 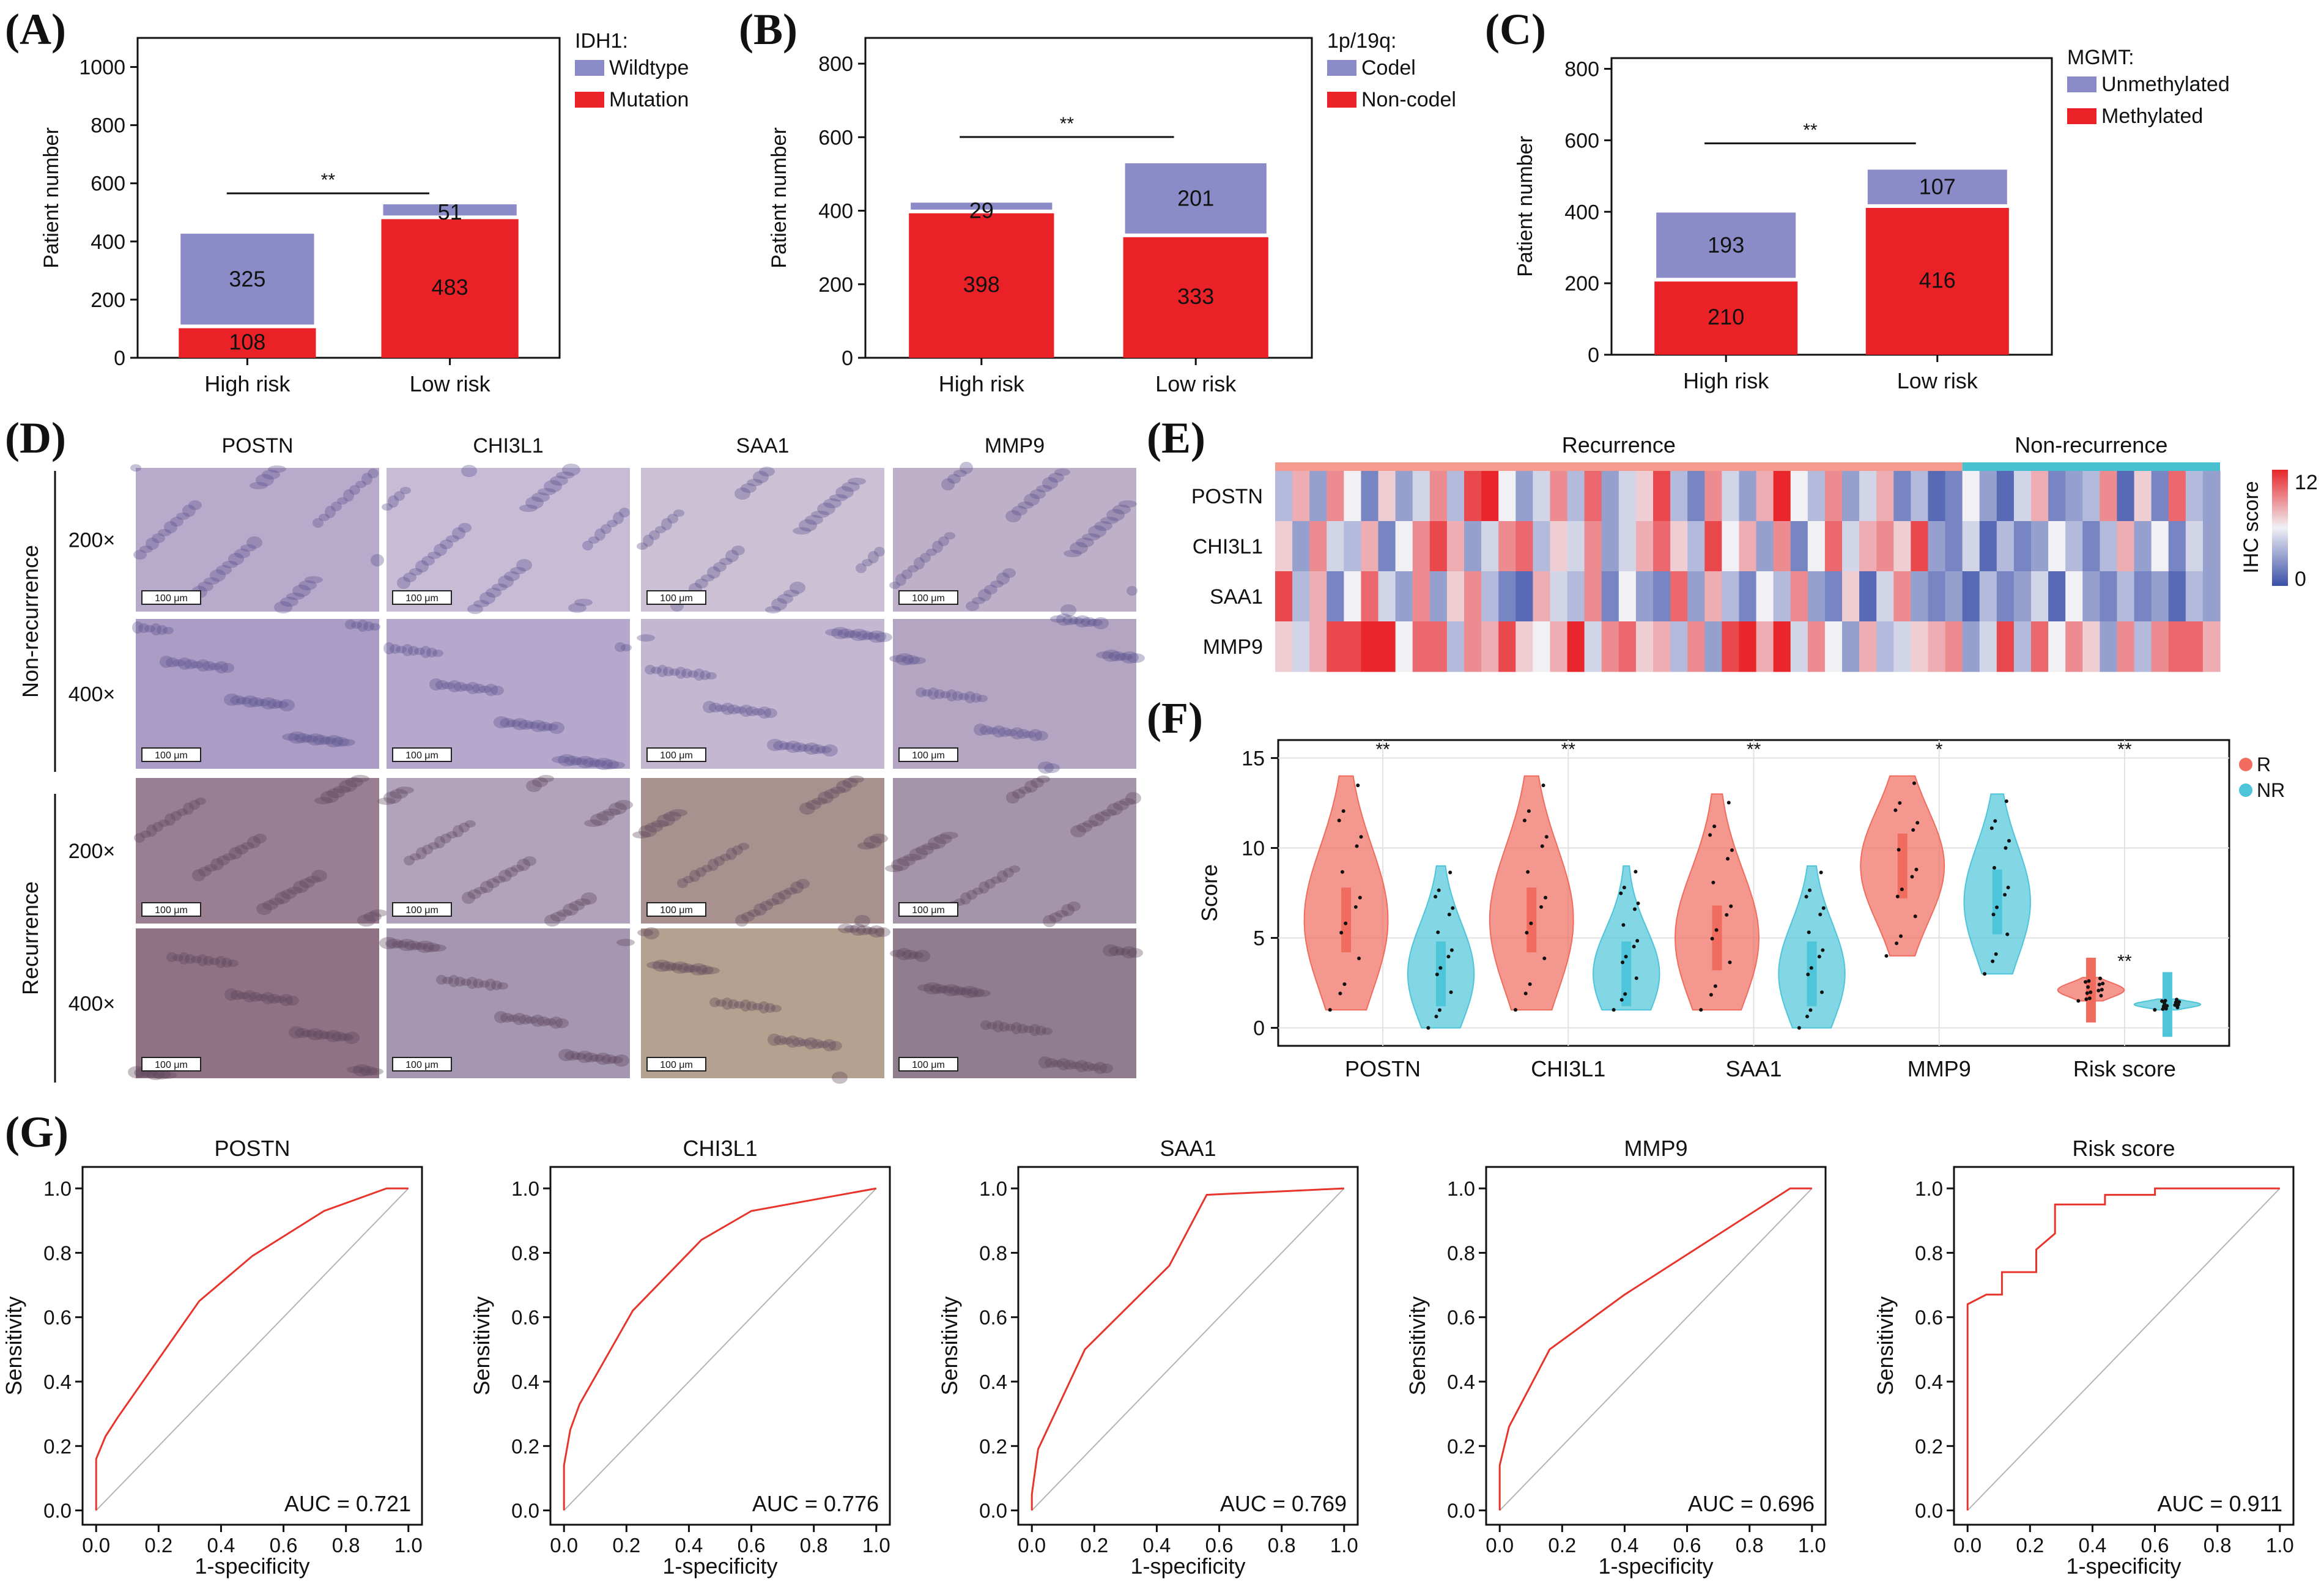 What do you see at coordinates (450, 212) in the screenshot?
I see `bar-value-label: 51` at bounding box center [450, 212].